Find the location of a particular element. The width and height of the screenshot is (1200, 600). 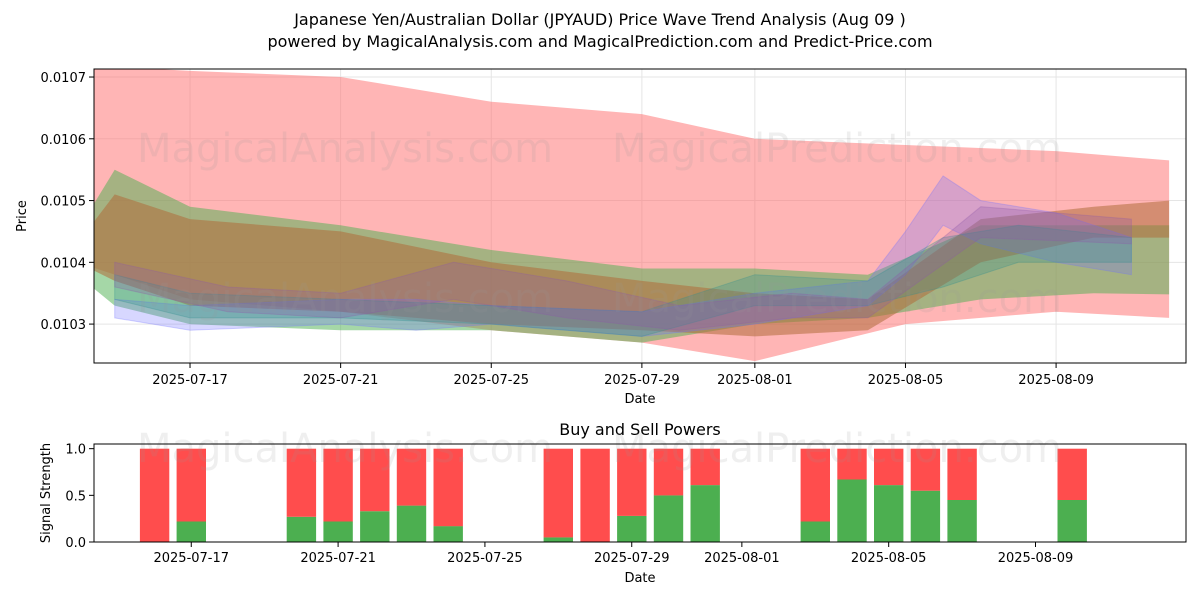

signal-y-tick-label: 0.5 is located at coordinates (75, 496).